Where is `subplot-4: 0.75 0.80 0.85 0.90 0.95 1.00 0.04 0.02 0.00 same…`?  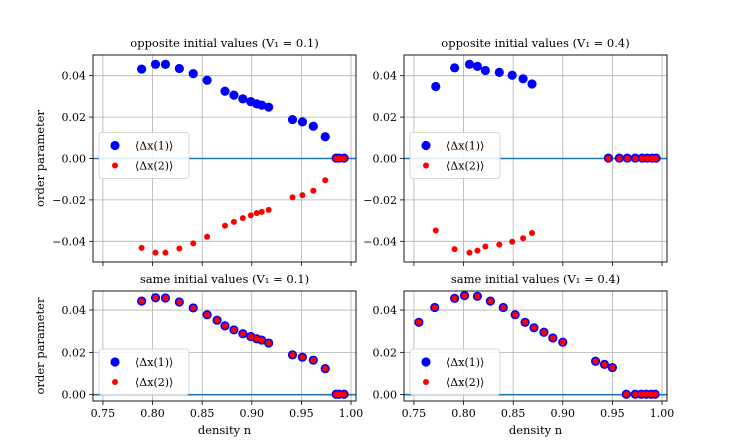
subplot-4: 0.75 0.80 0.85 0.90 0.95 1.00 0.04 0.02 0.00 same… is located at coordinates (524, 354).